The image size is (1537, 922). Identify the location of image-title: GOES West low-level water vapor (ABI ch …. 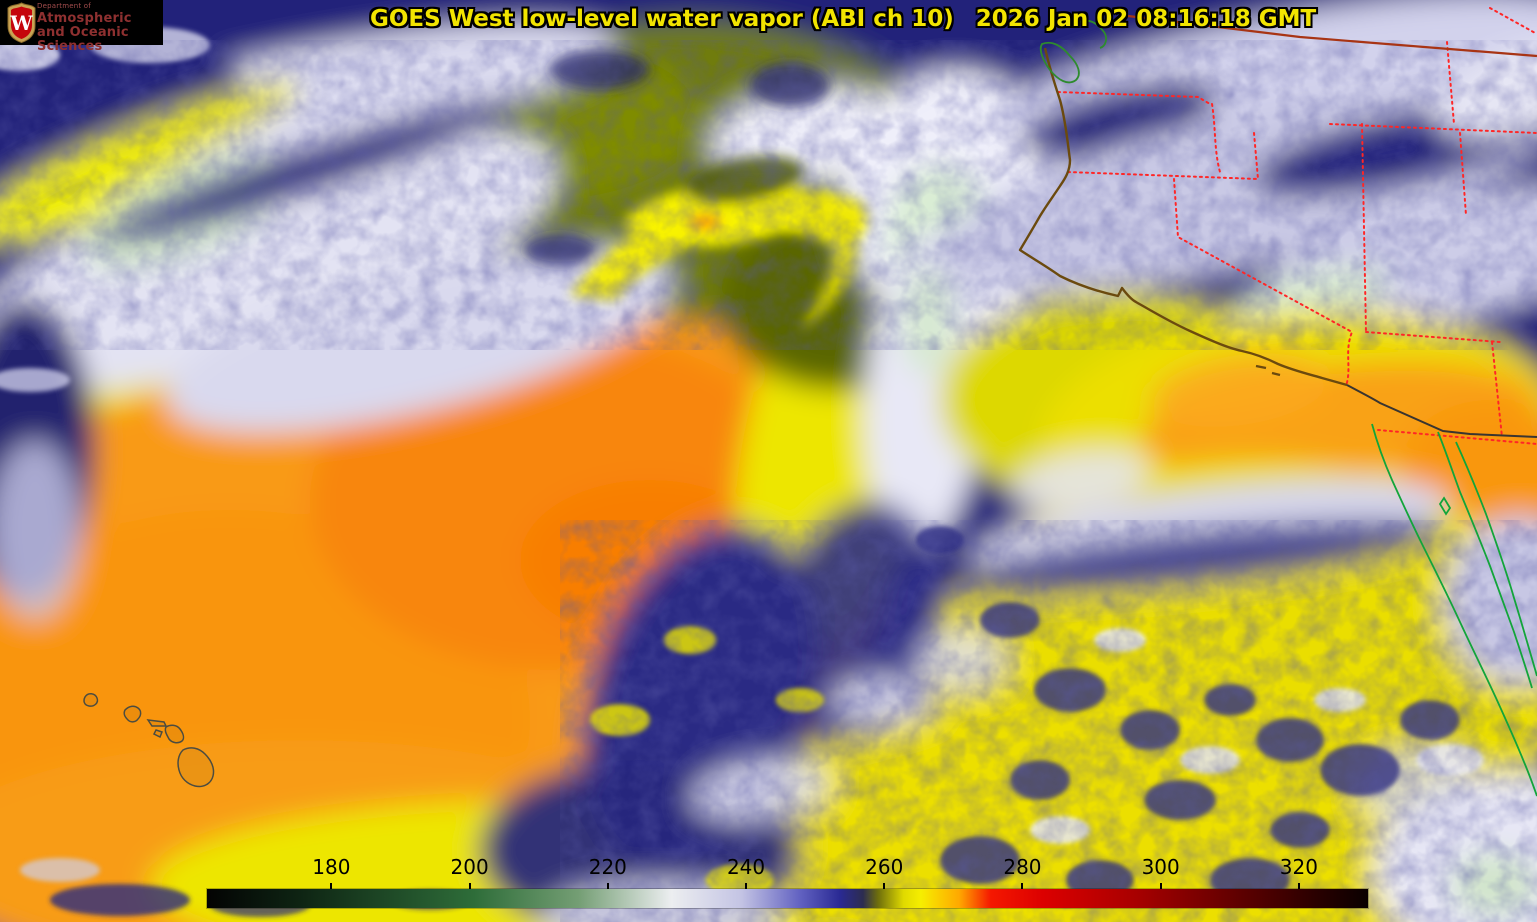
(662, 19).